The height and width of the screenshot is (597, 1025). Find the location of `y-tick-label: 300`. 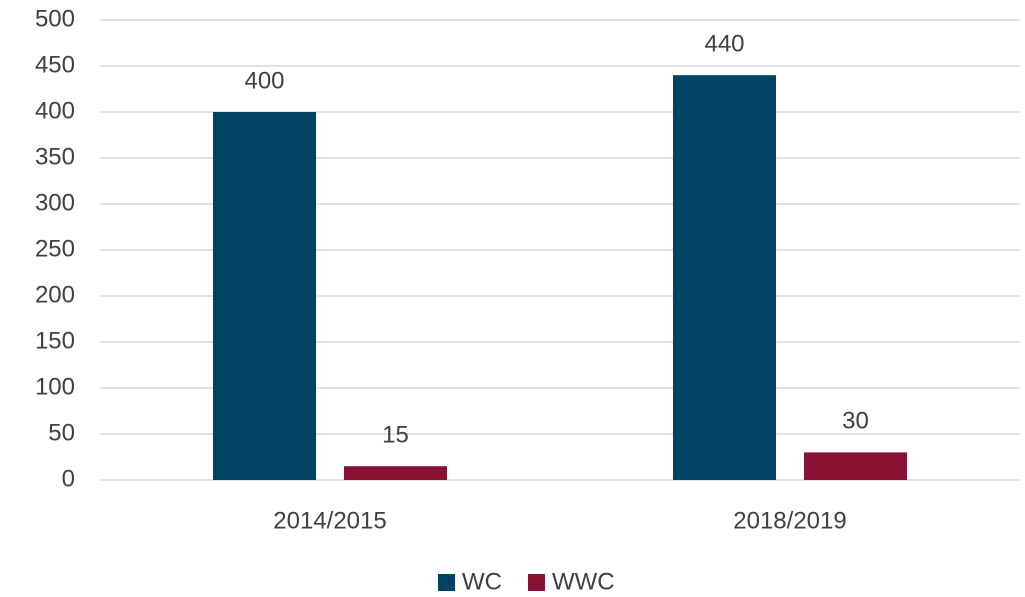

y-tick-label: 300 is located at coordinates (55, 202).